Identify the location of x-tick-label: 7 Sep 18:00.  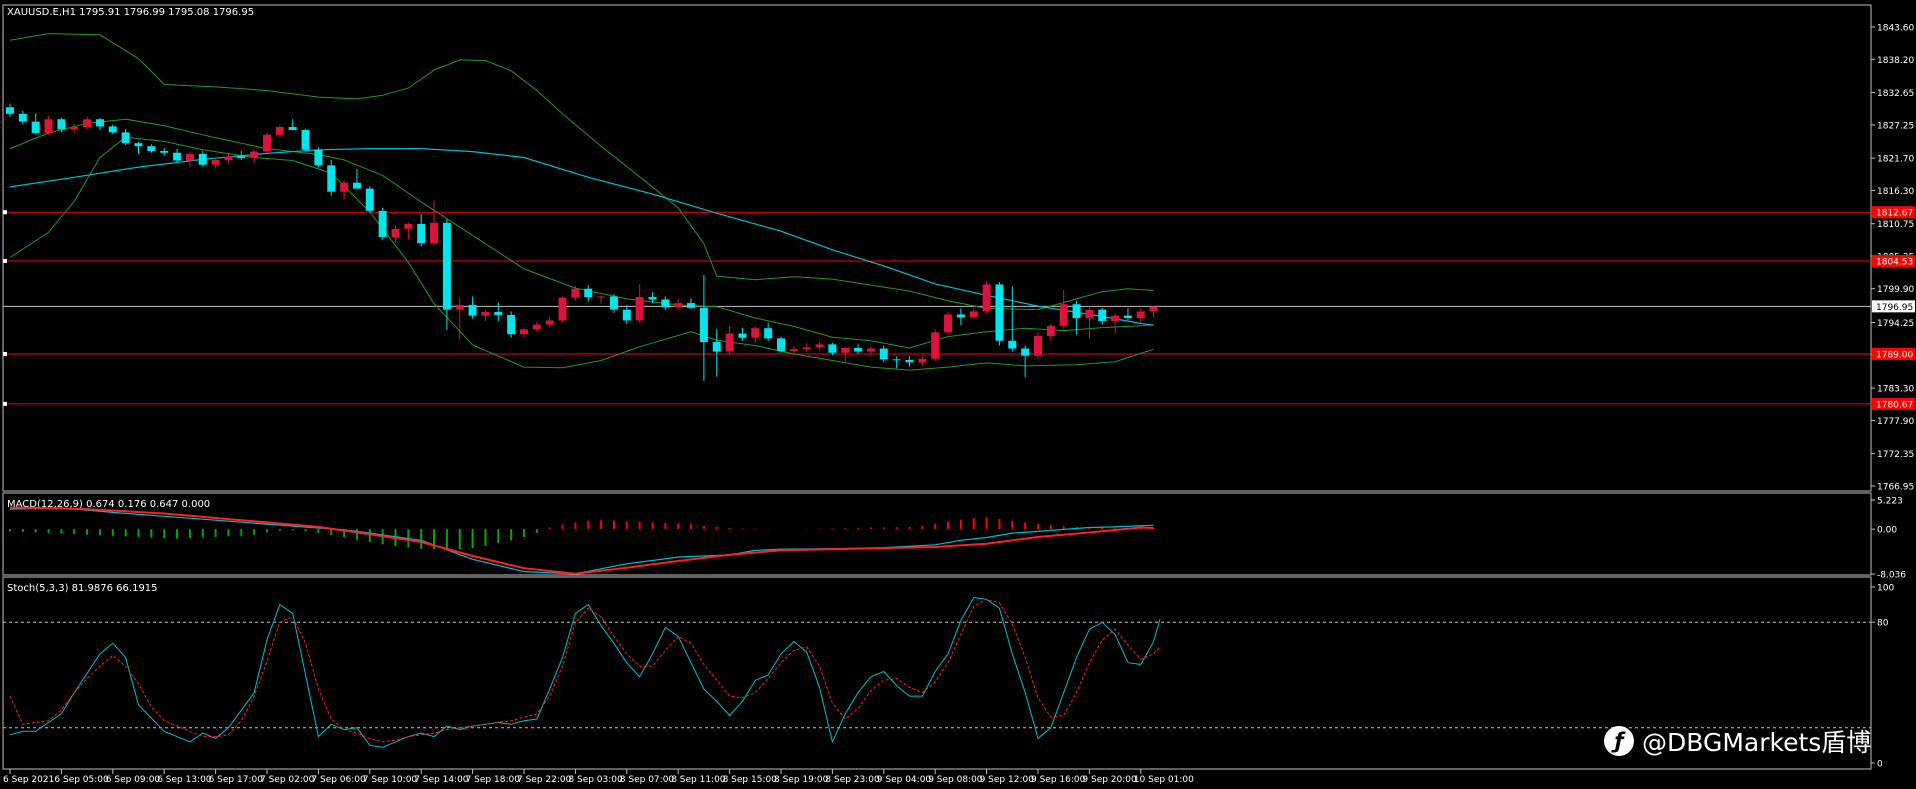
(493, 780).